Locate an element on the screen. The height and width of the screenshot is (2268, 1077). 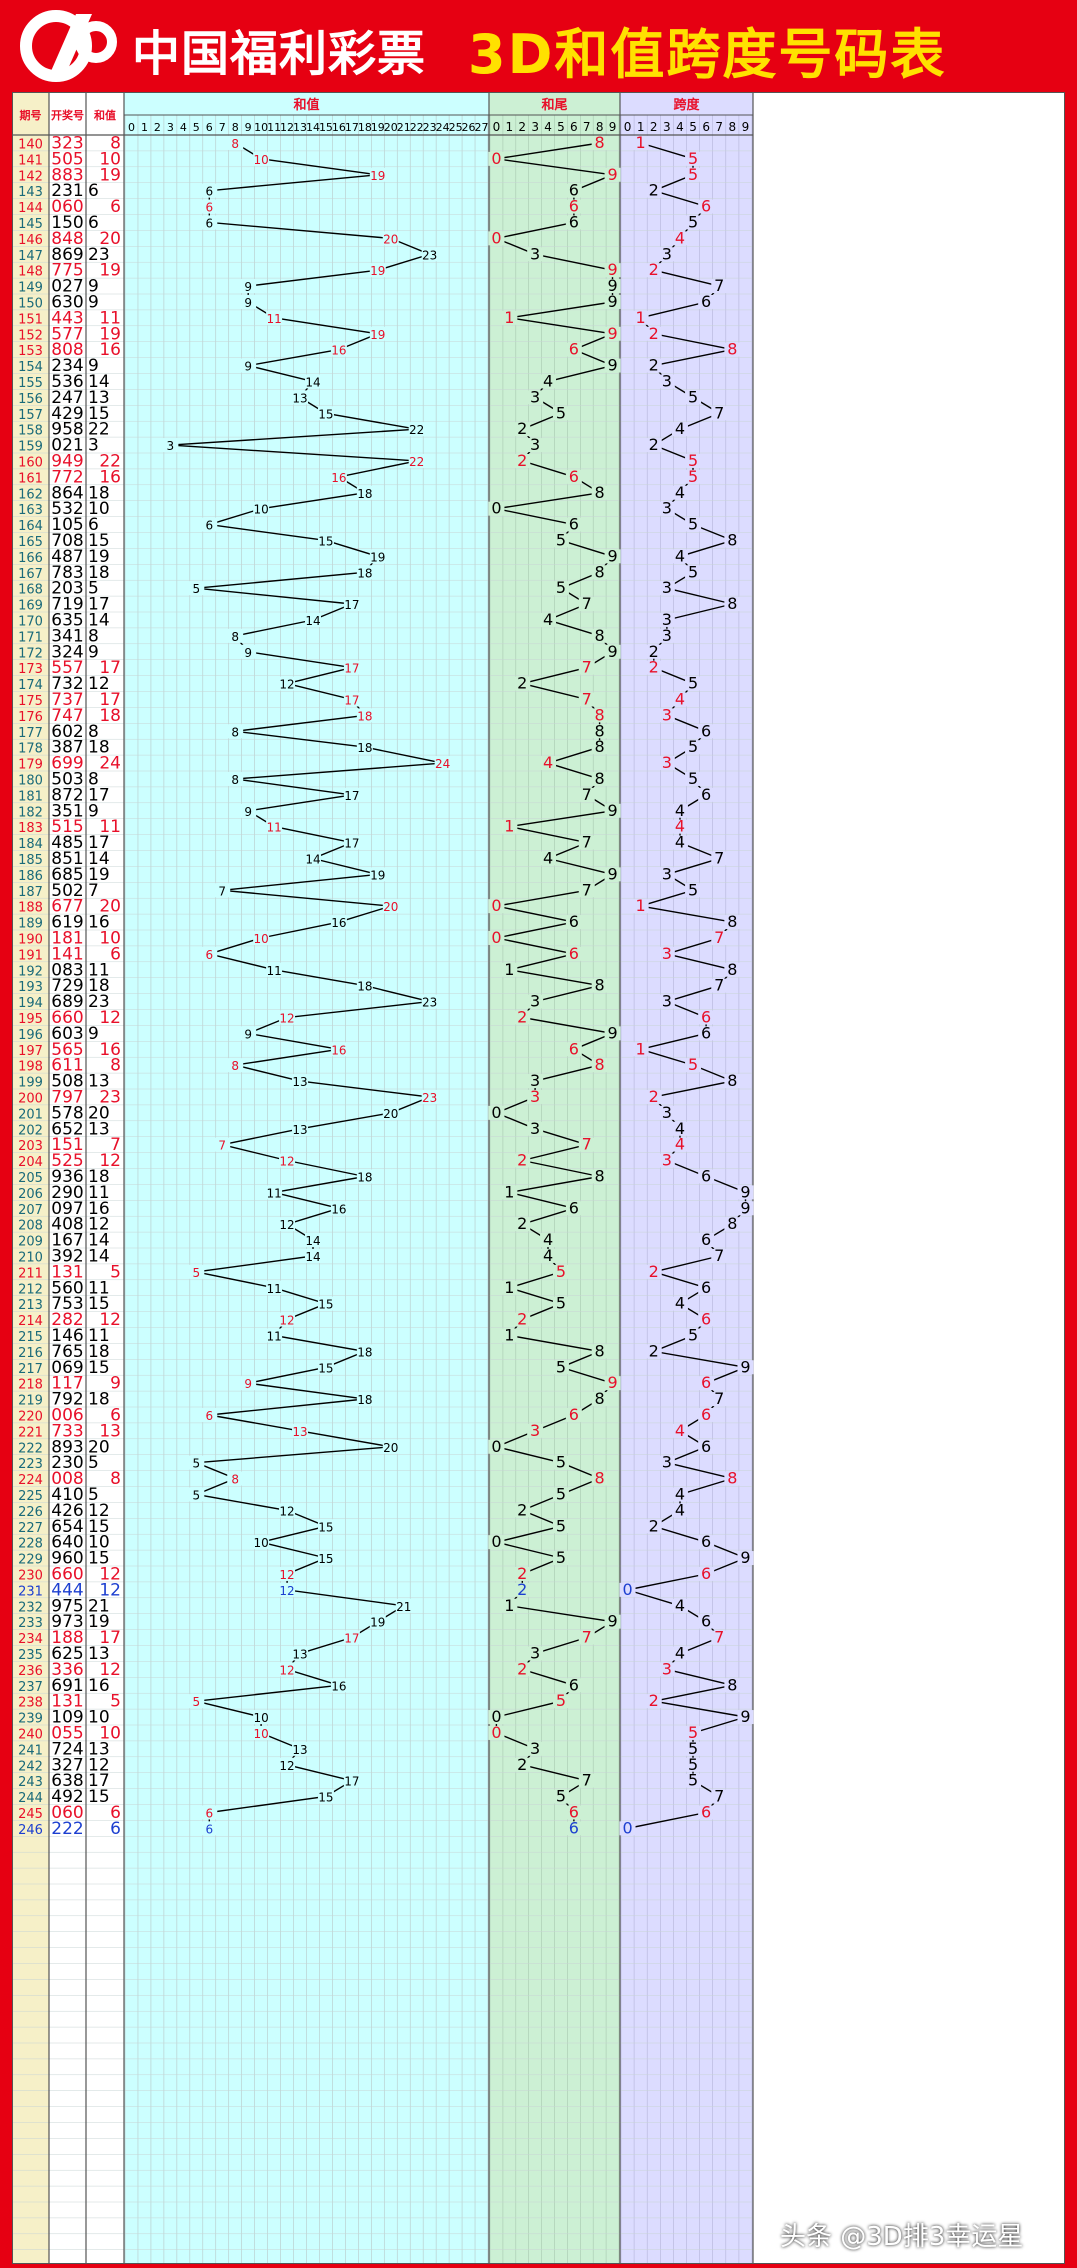
span-point-label: 1 is located at coordinates (641, 142).